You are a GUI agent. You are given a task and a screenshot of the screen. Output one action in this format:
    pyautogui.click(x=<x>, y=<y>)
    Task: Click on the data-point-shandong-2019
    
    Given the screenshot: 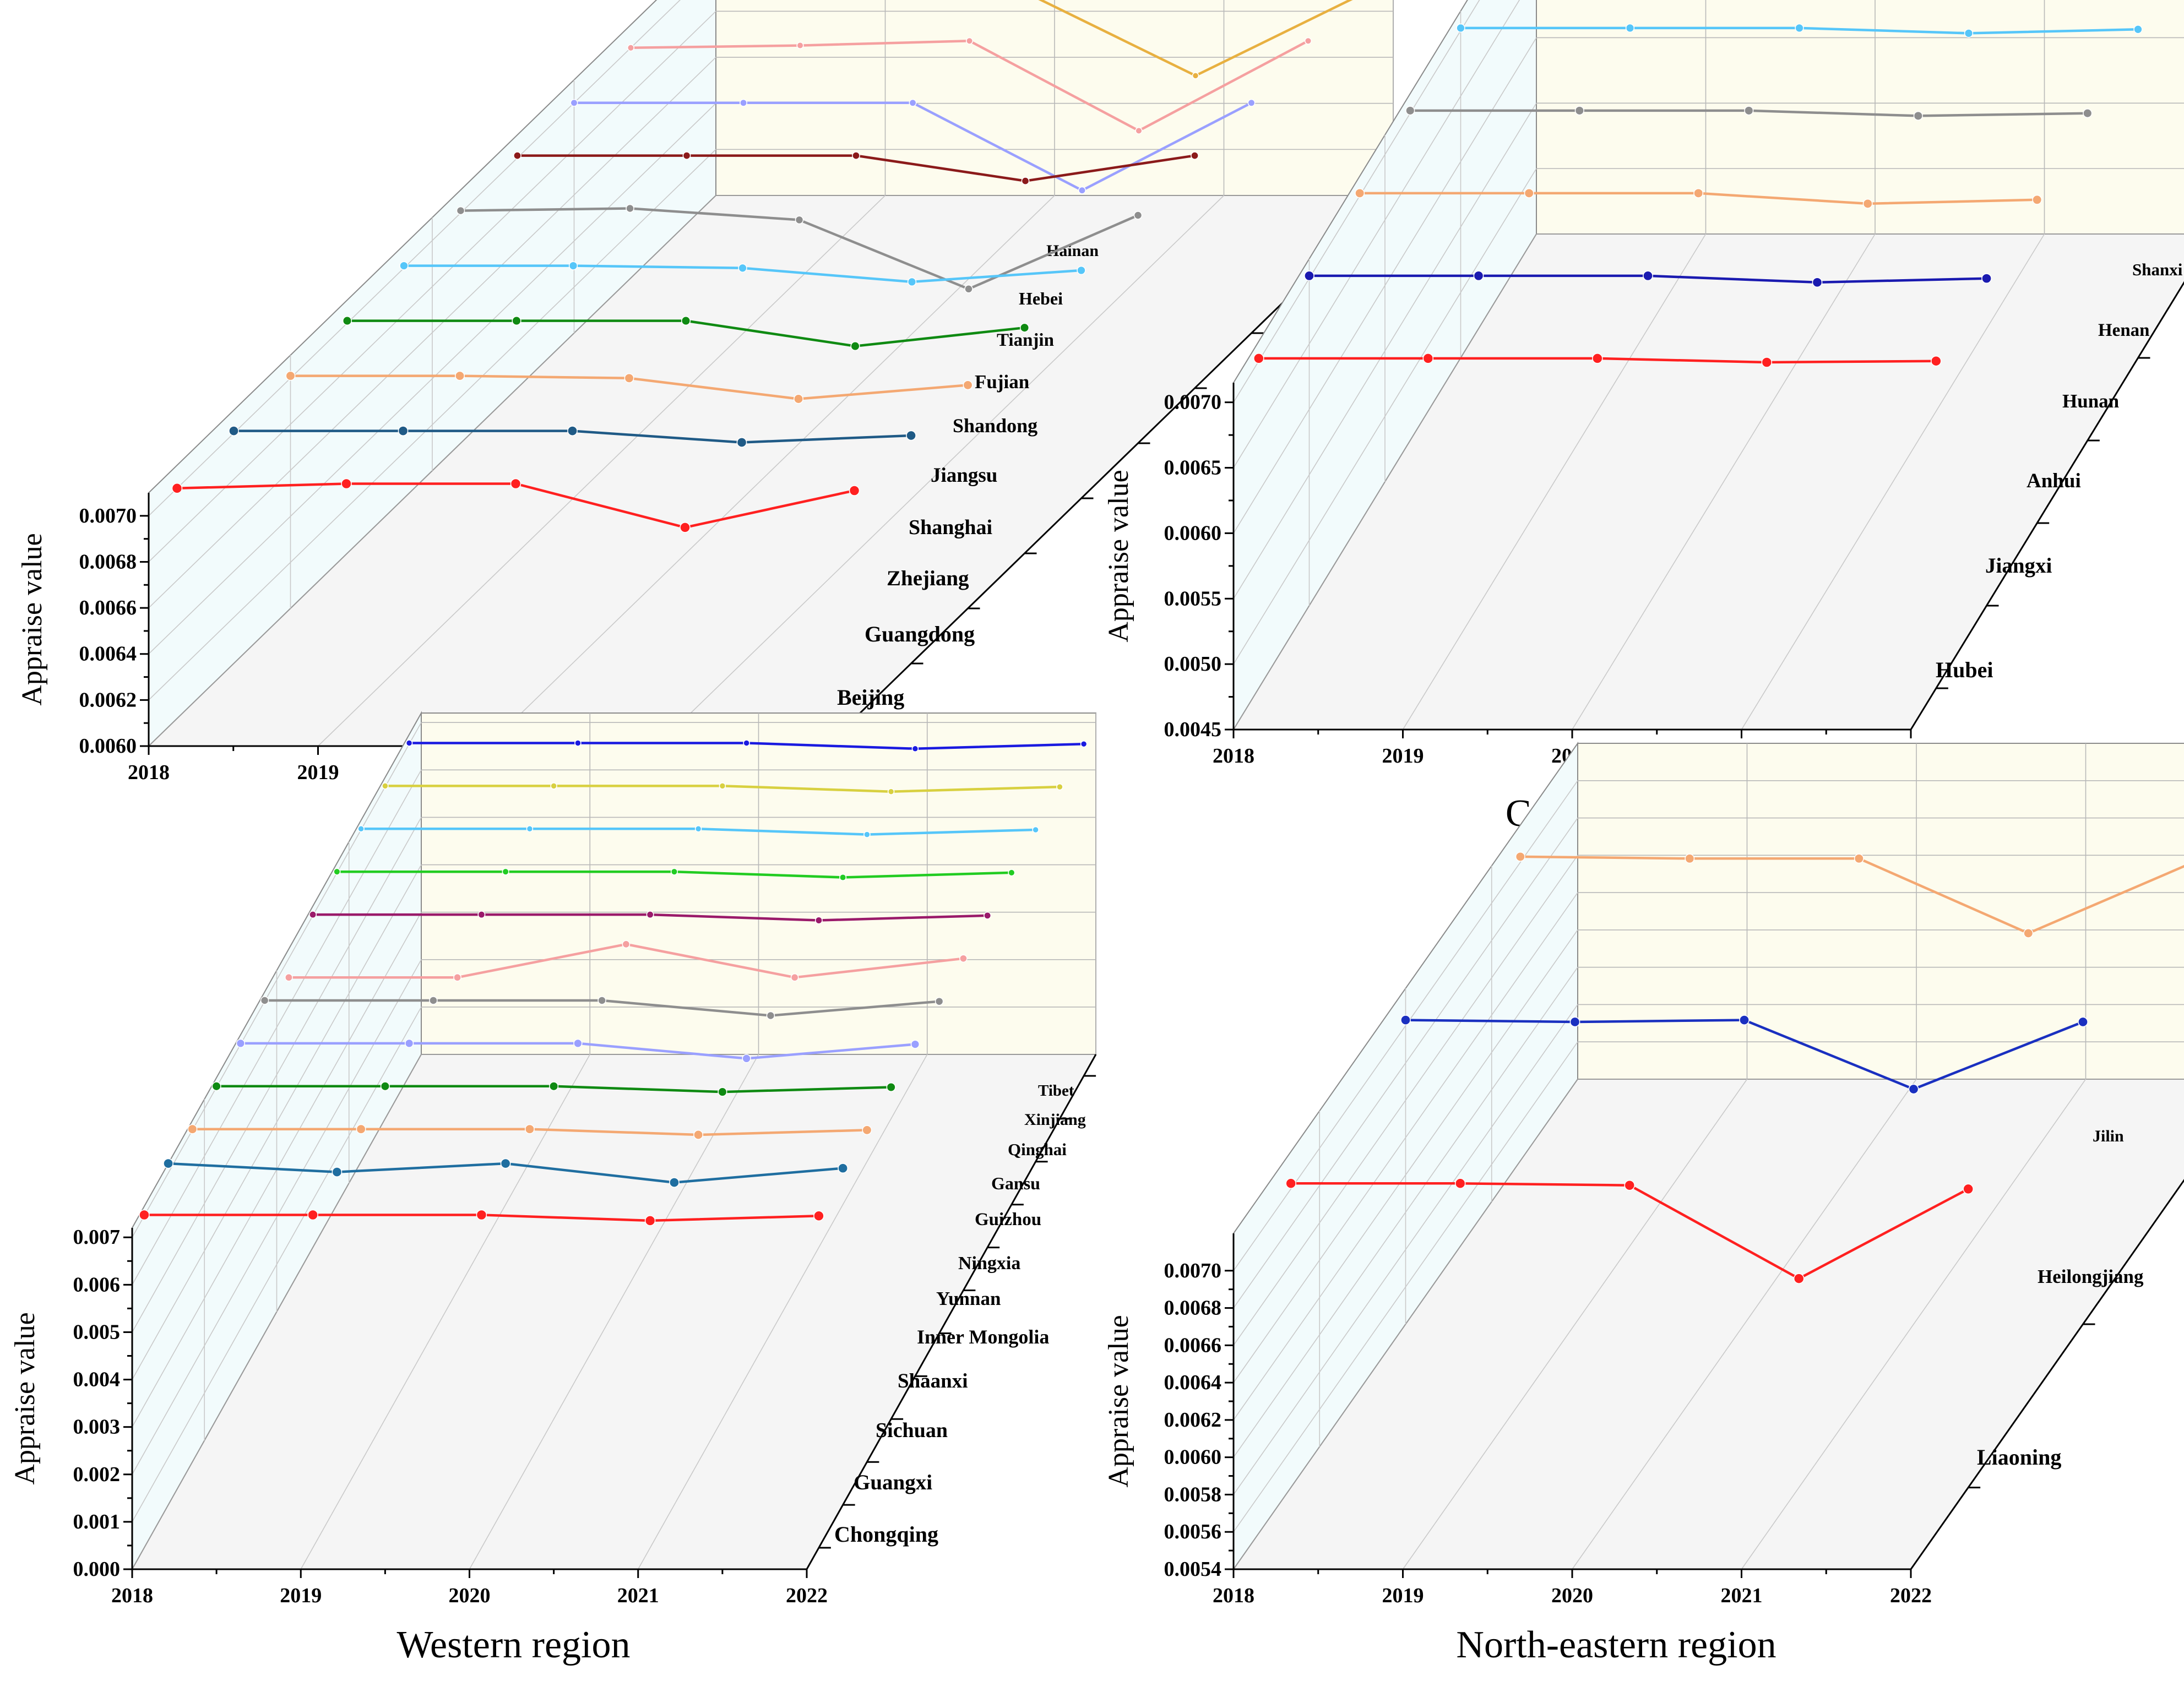 What is the action you would take?
    pyautogui.click(x=630, y=208)
    